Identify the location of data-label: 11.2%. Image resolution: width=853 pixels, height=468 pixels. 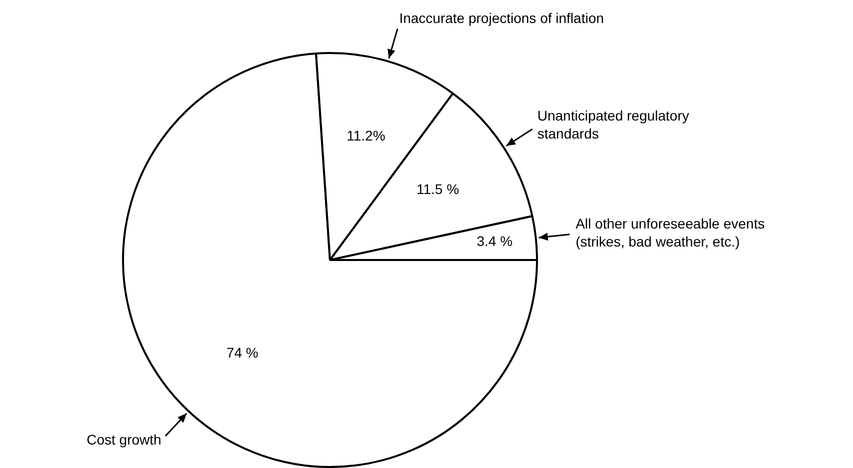
(366, 136).